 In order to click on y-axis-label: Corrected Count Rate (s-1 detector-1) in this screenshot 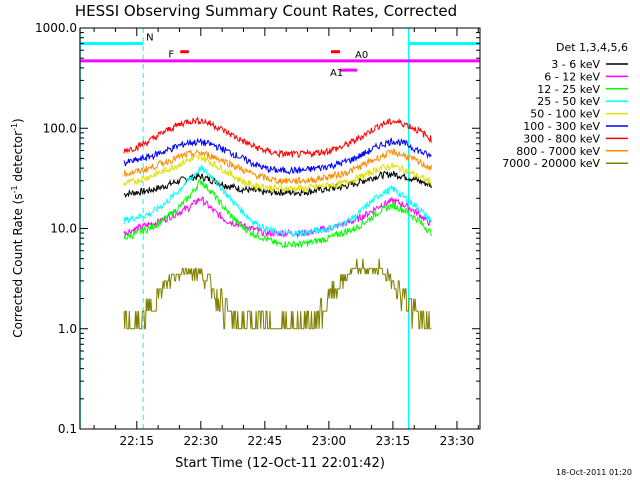, I will do `click(17, 227)`.